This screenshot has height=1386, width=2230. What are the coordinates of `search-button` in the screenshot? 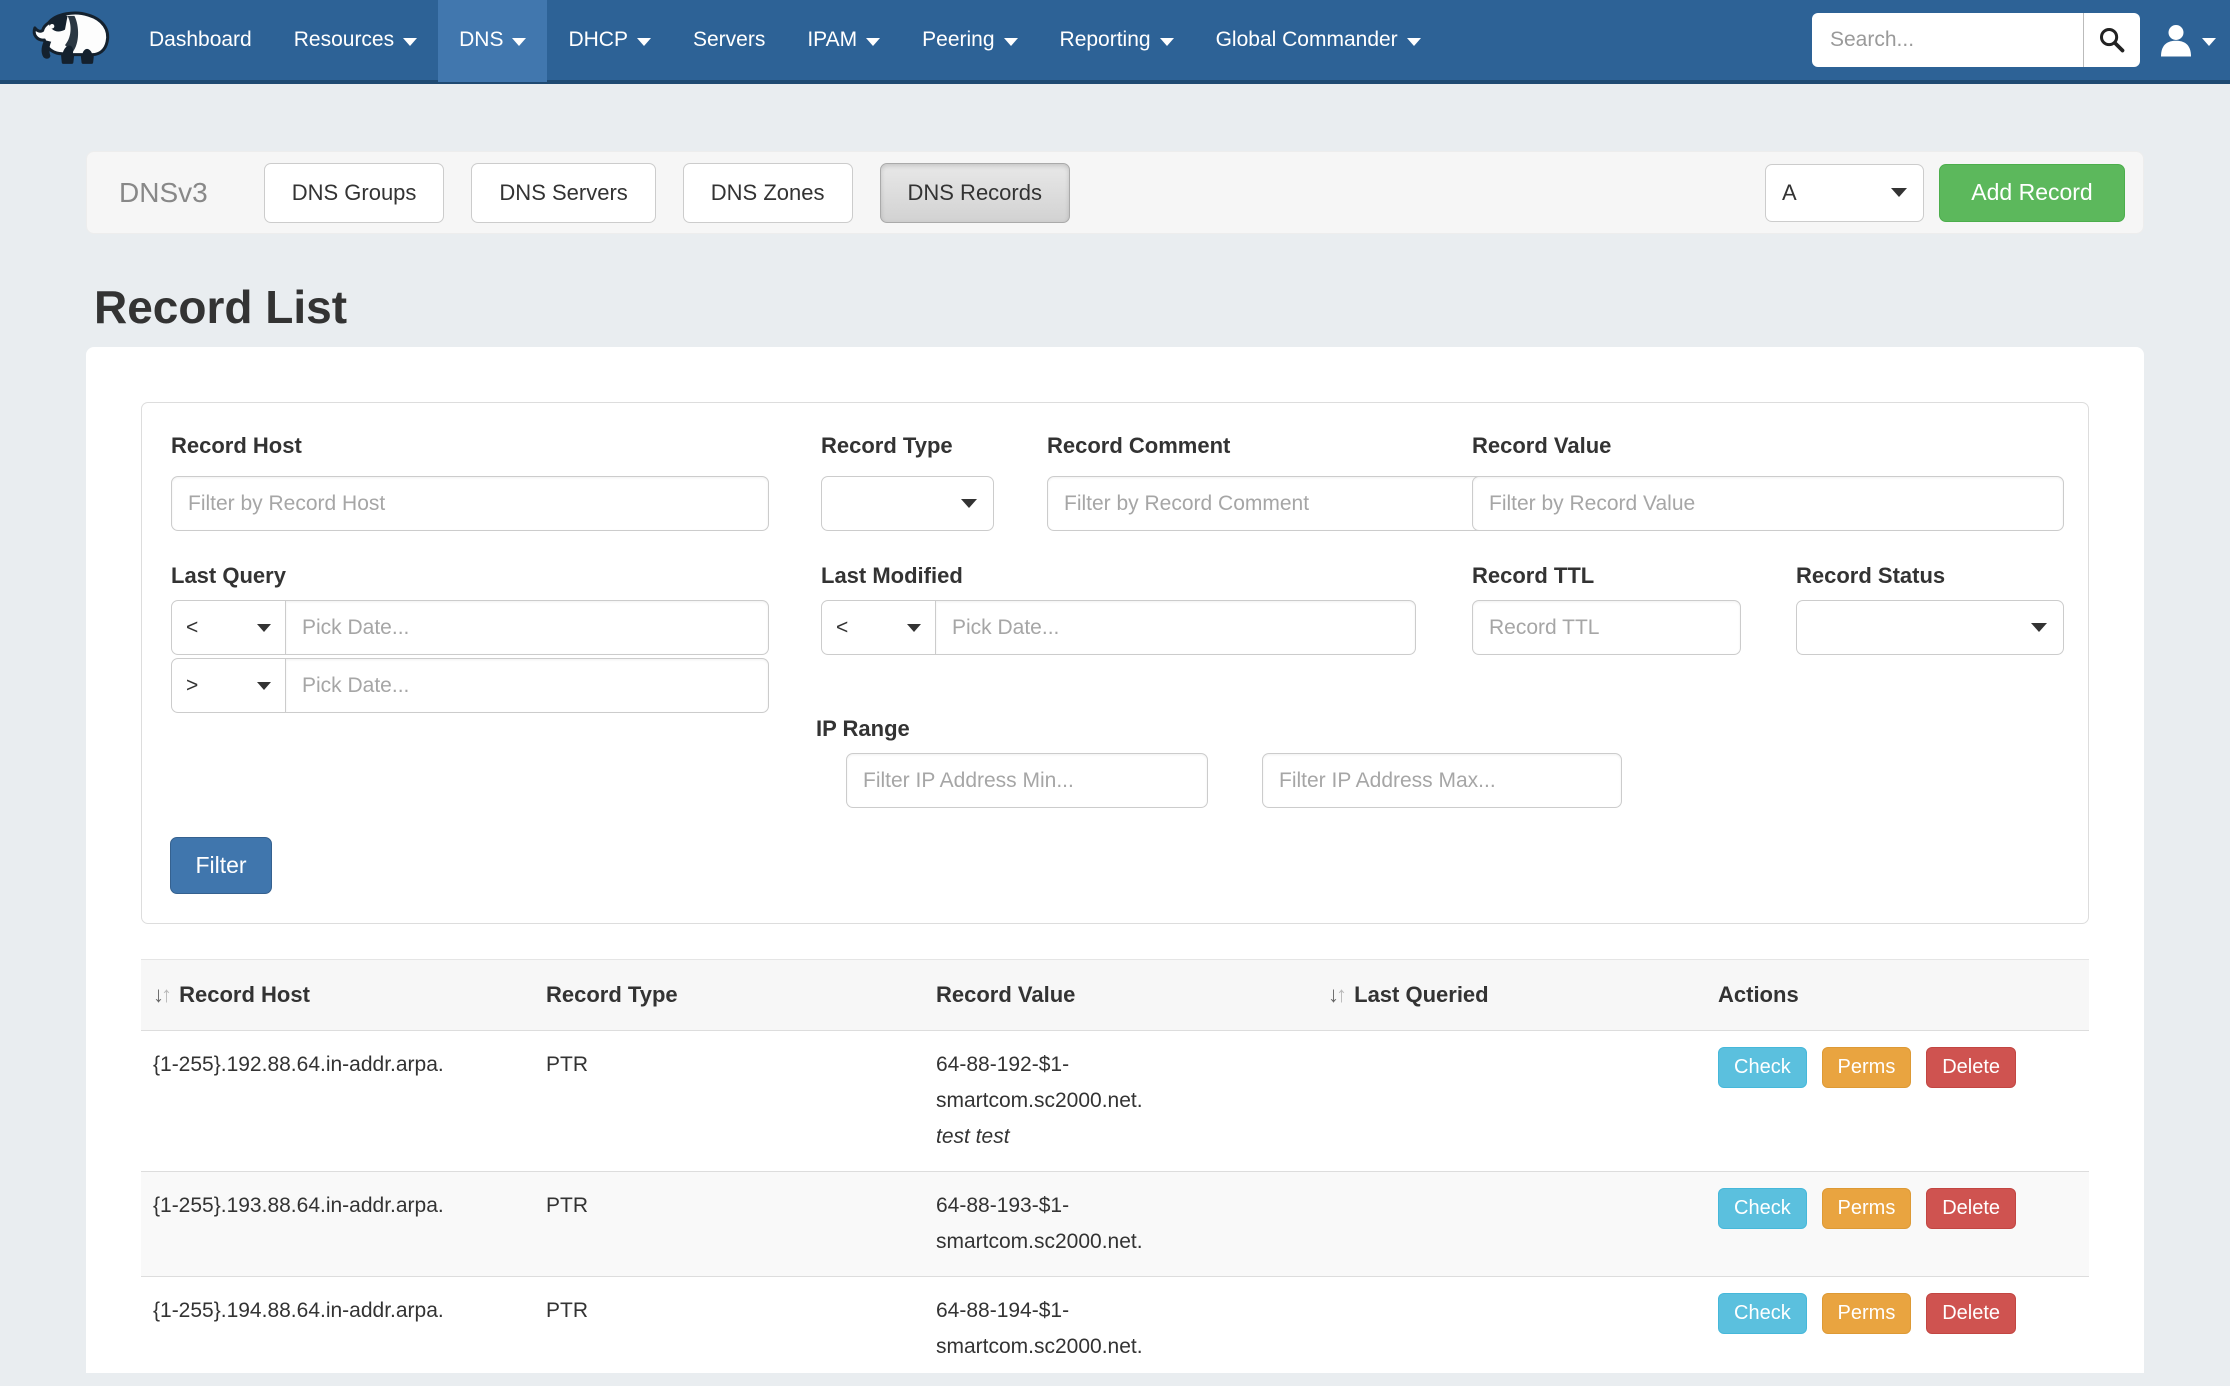 It's located at (2111, 40).